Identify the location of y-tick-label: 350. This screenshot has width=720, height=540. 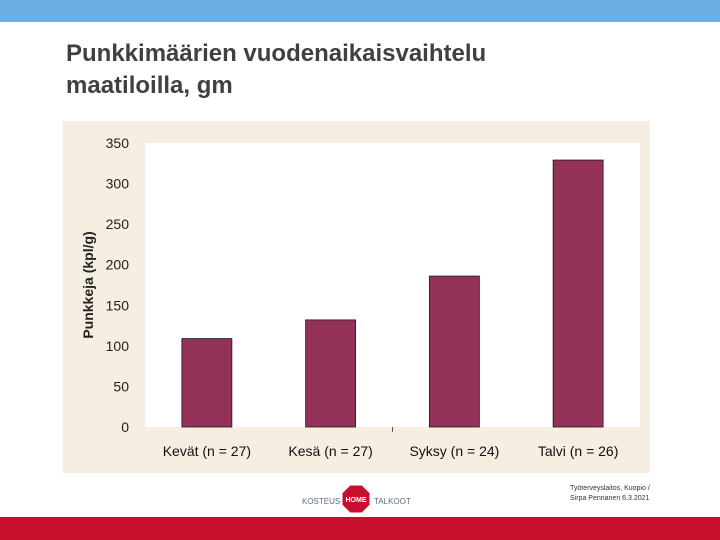
(118, 143).